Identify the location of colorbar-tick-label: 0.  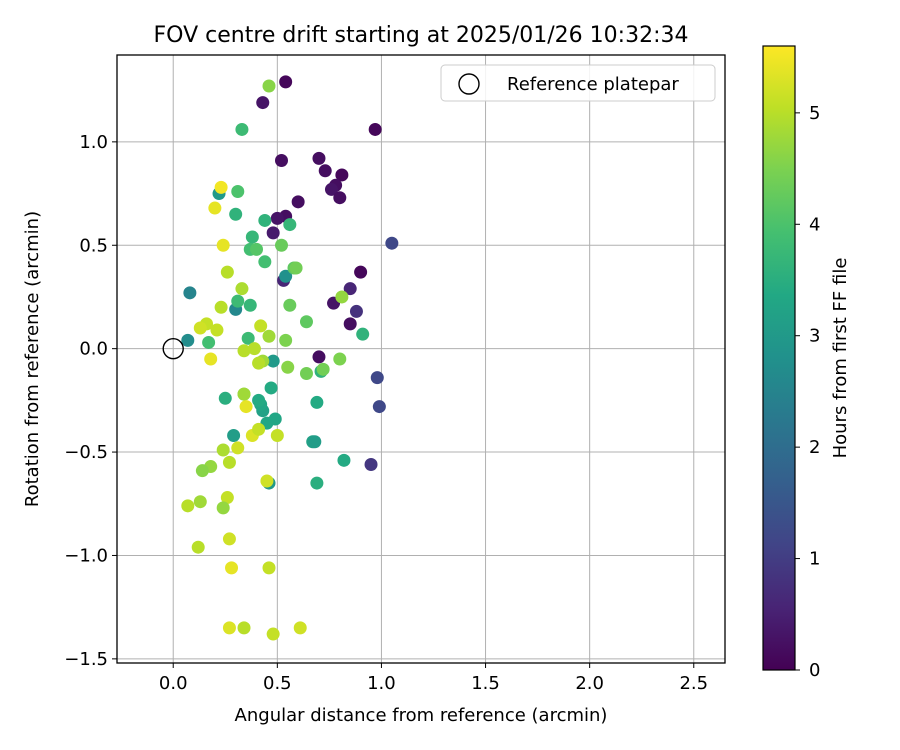
(814, 670).